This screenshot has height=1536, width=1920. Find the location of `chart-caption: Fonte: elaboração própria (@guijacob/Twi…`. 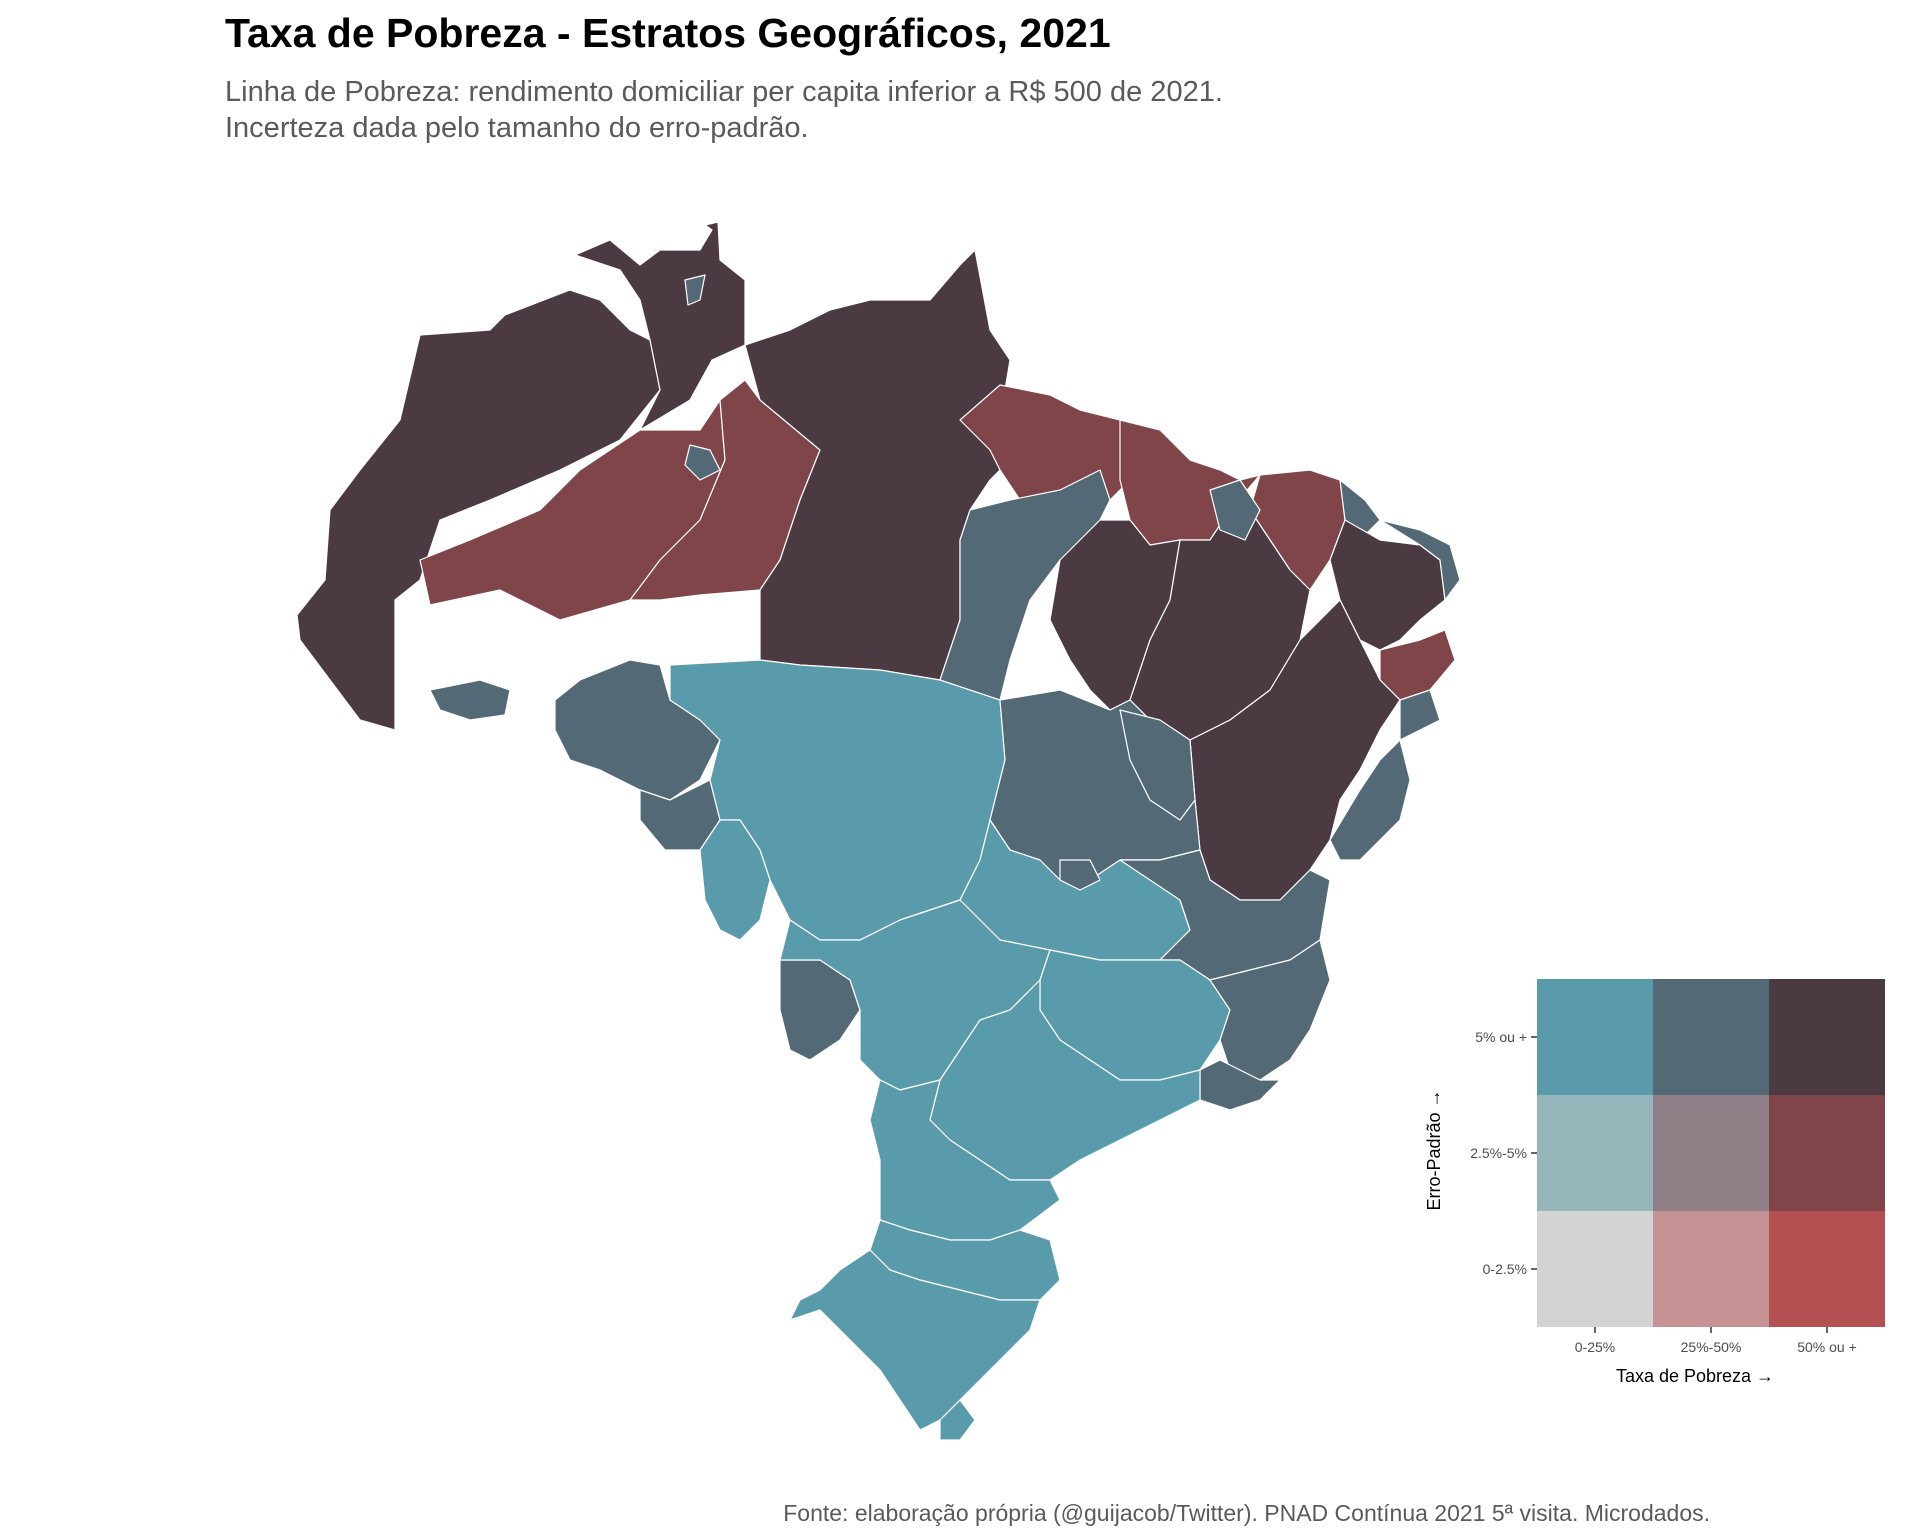

chart-caption: Fonte: elaboração própria (@guijacob/Twi… is located at coordinates (1246, 1513).